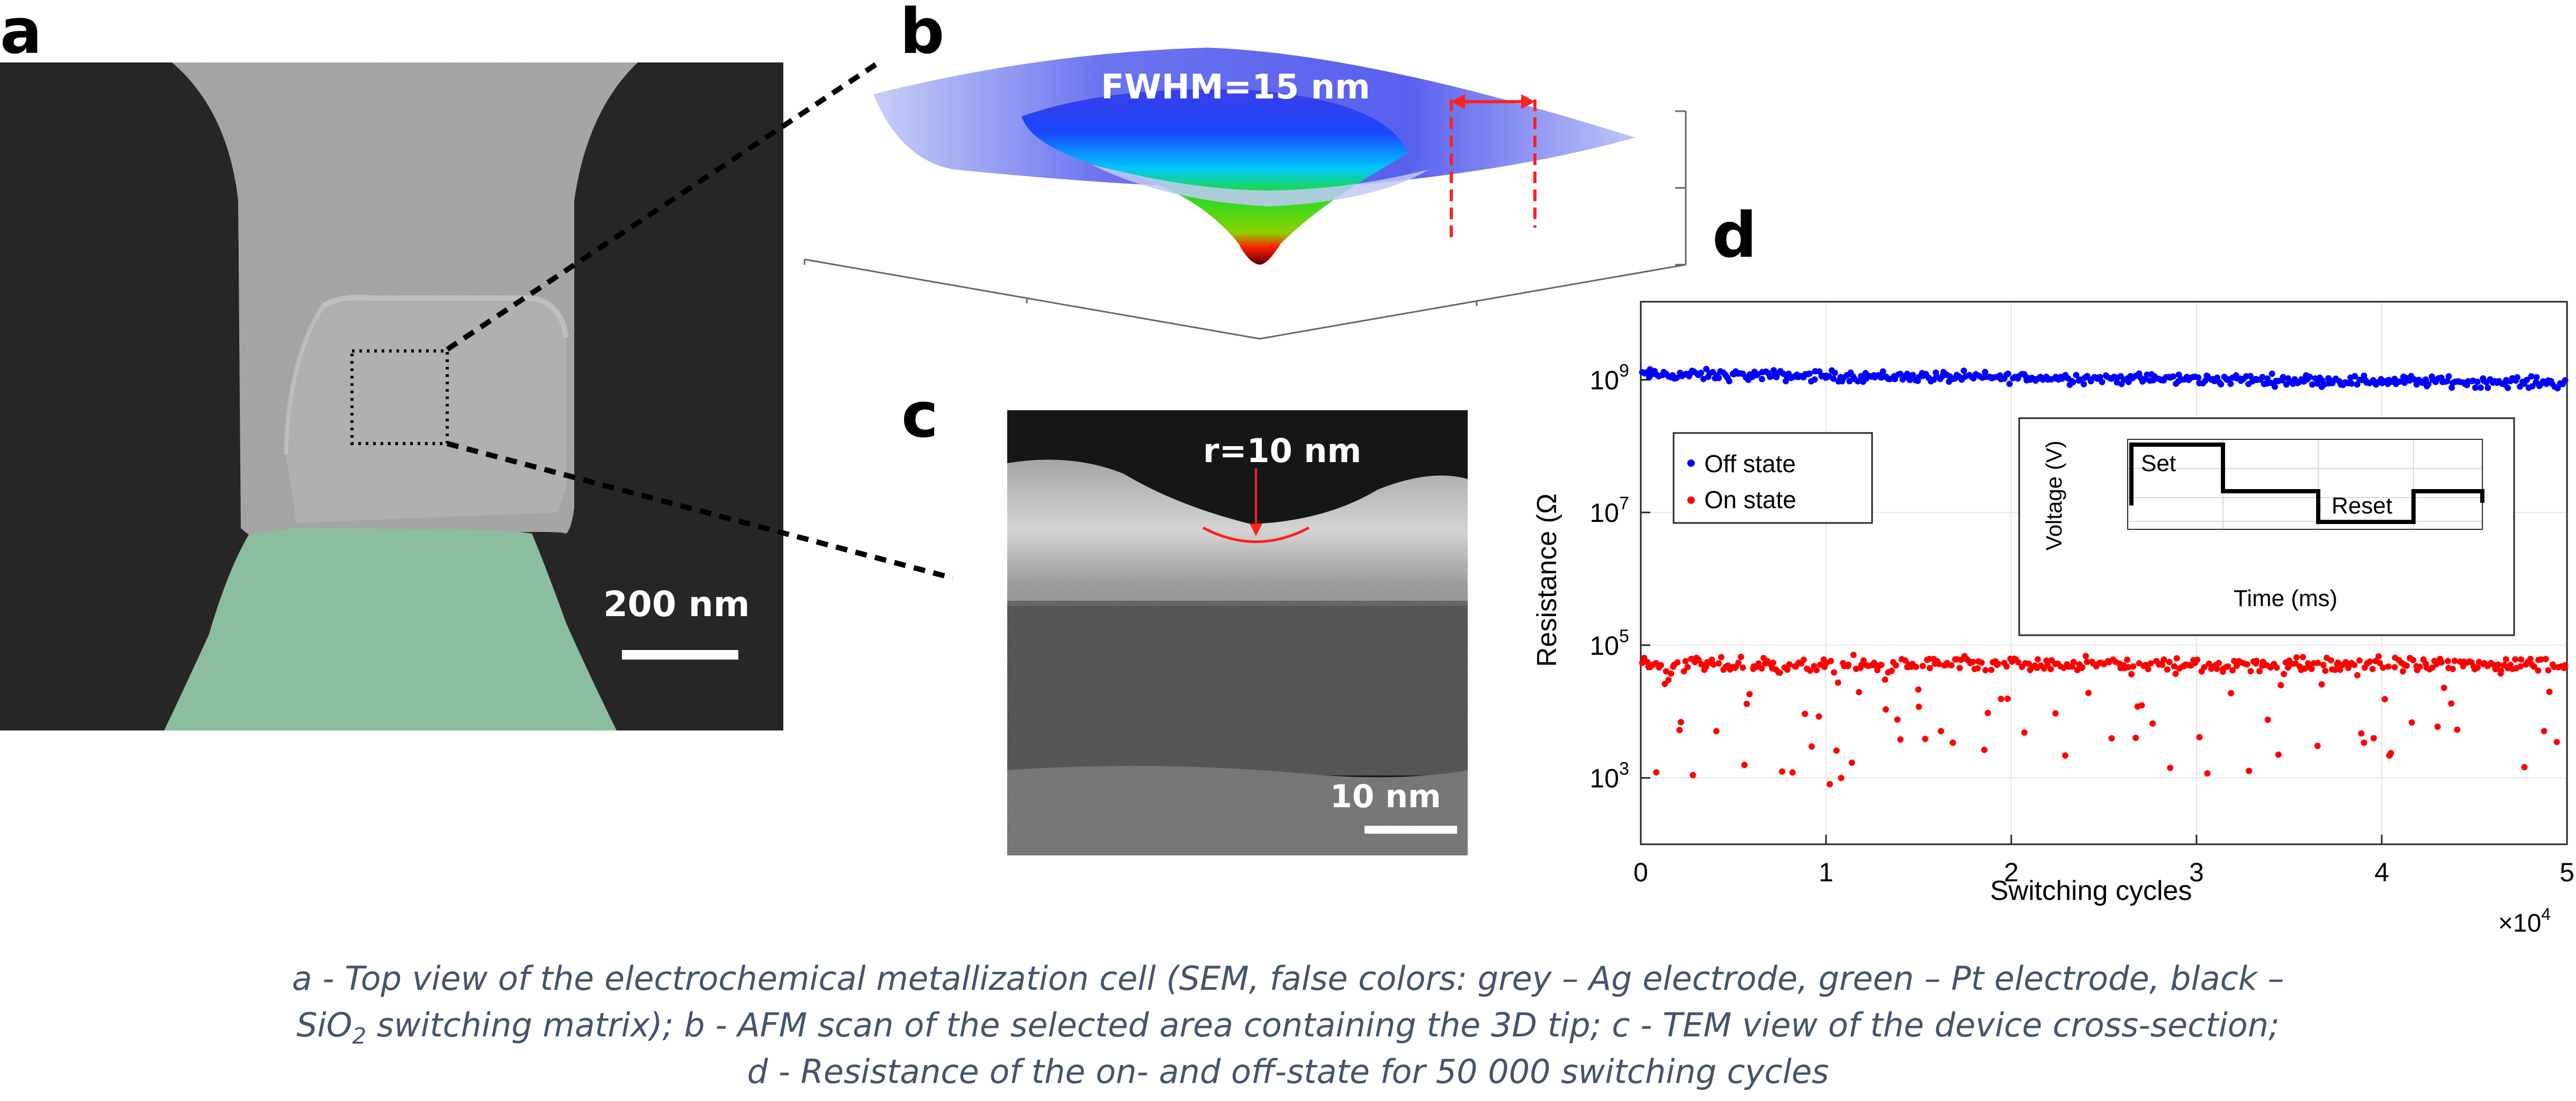 This screenshot has width=2576, height=1101. Describe the element at coordinates (2091, 891) in the screenshot. I see `x-axis-label: Switching cycles` at that location.